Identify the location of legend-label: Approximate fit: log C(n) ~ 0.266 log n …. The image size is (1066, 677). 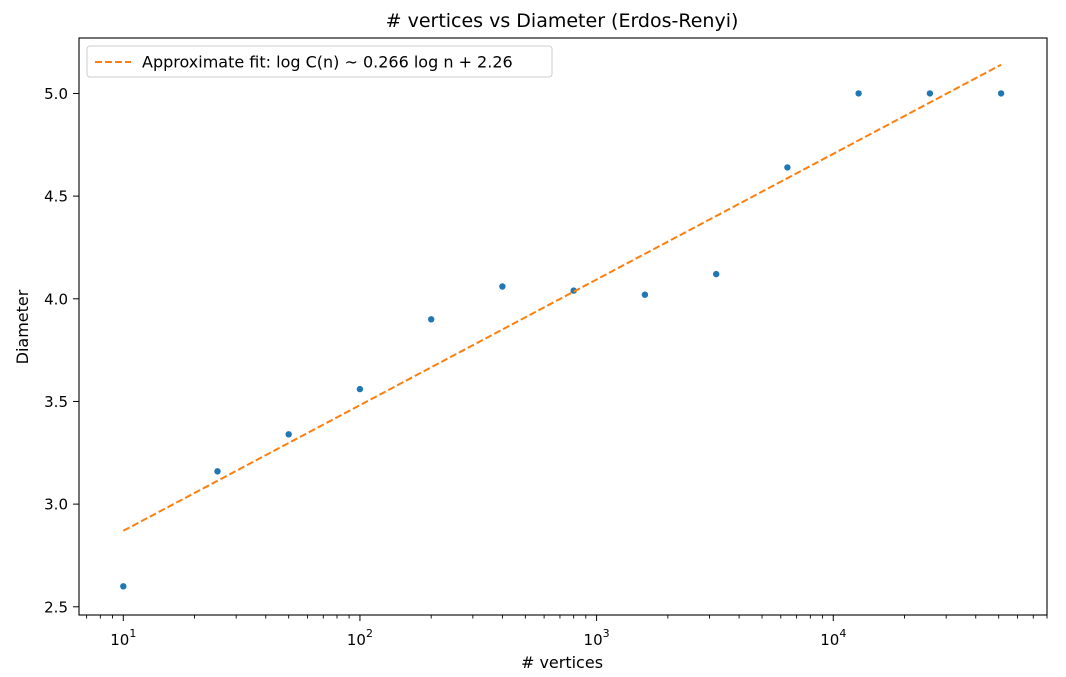
(327, 62).